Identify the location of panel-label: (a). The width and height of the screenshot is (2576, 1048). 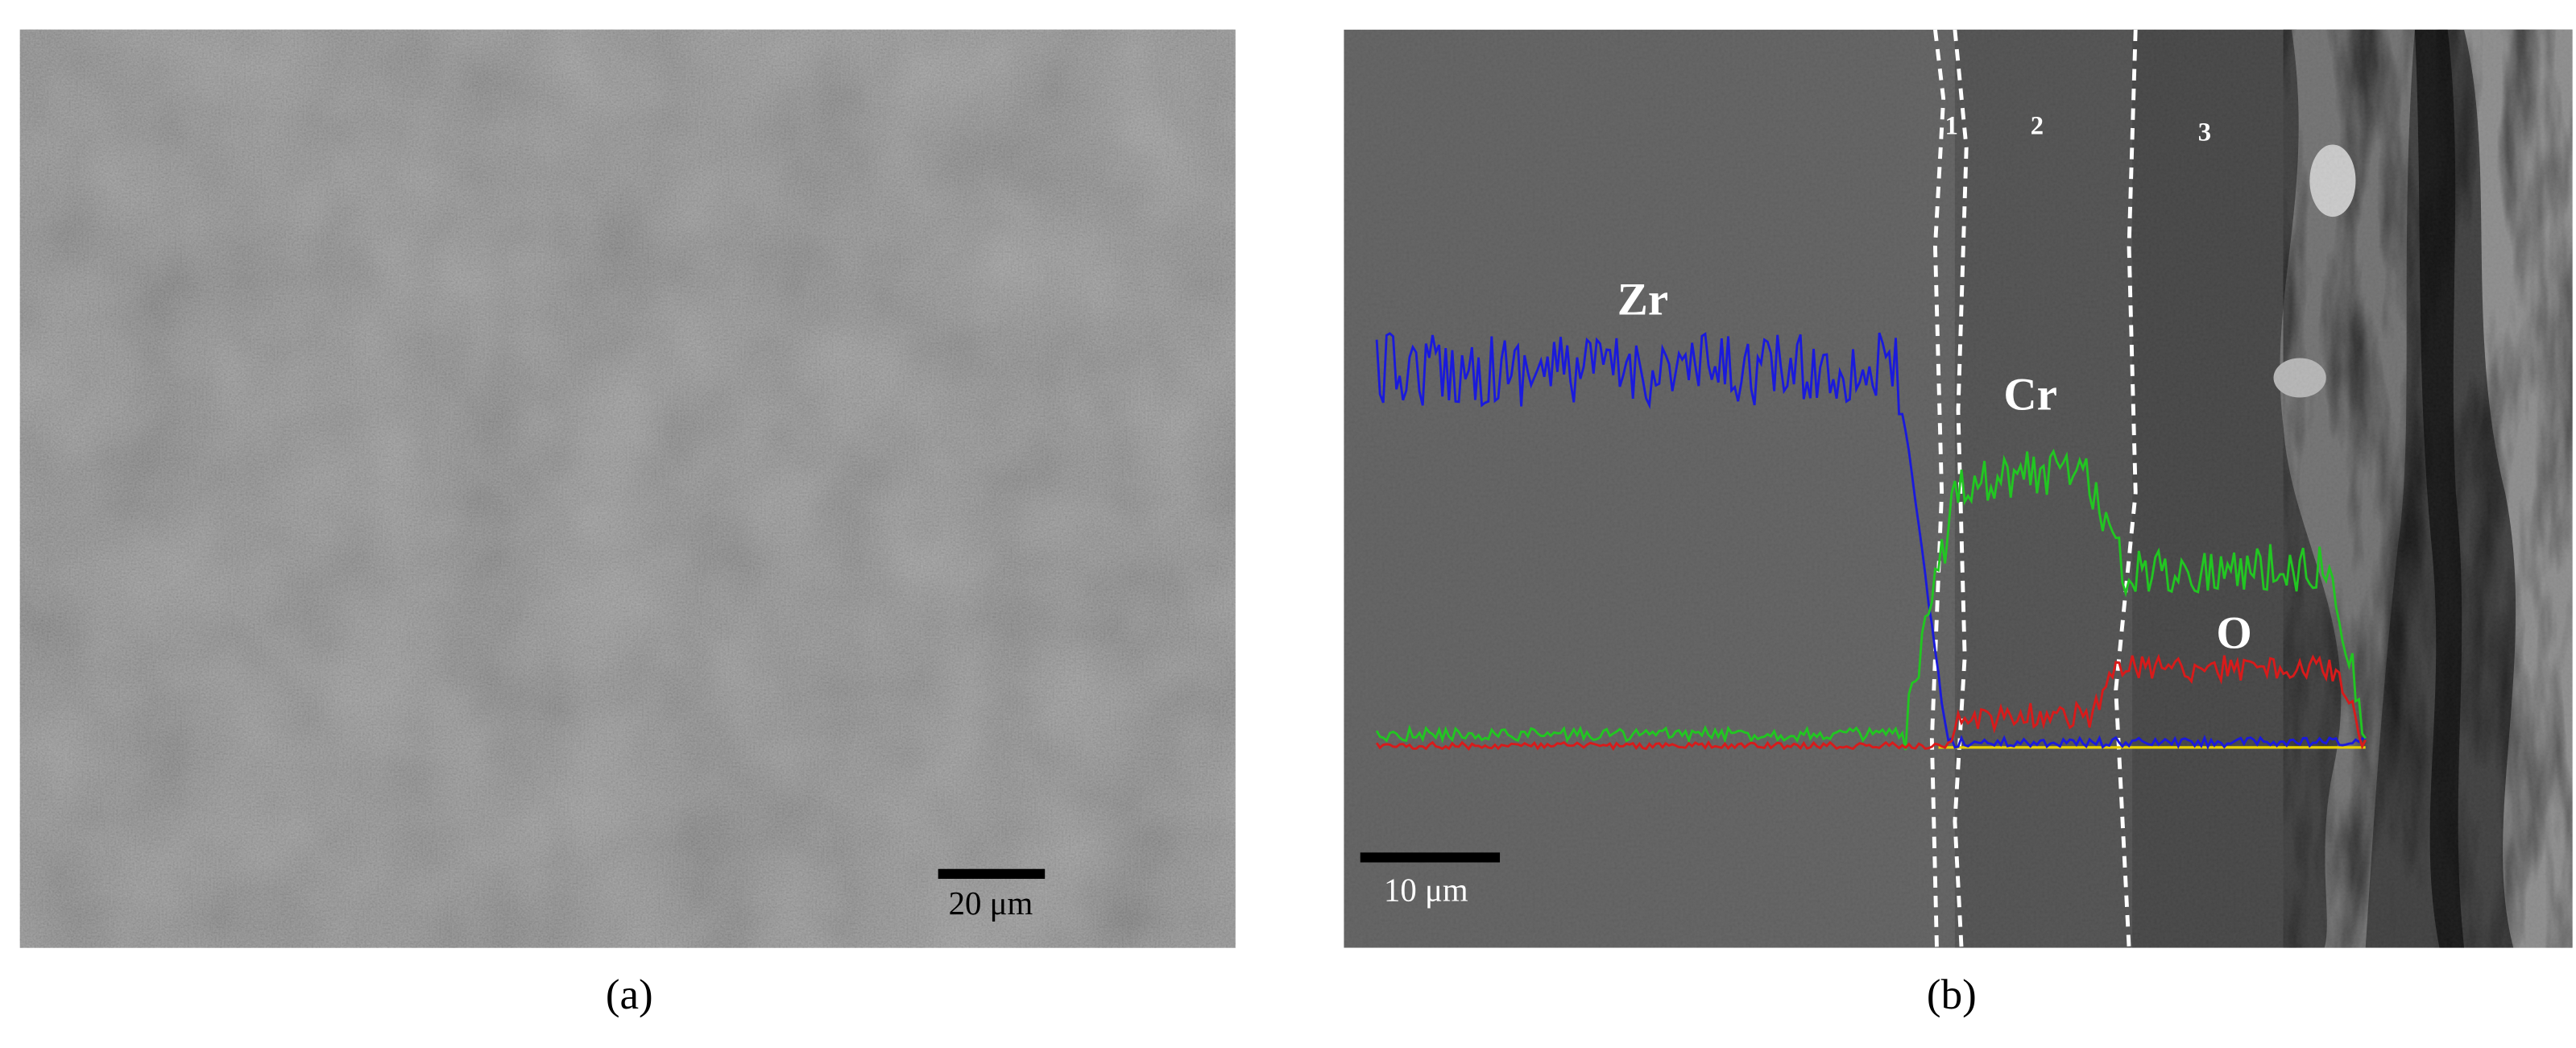
(629, 994).